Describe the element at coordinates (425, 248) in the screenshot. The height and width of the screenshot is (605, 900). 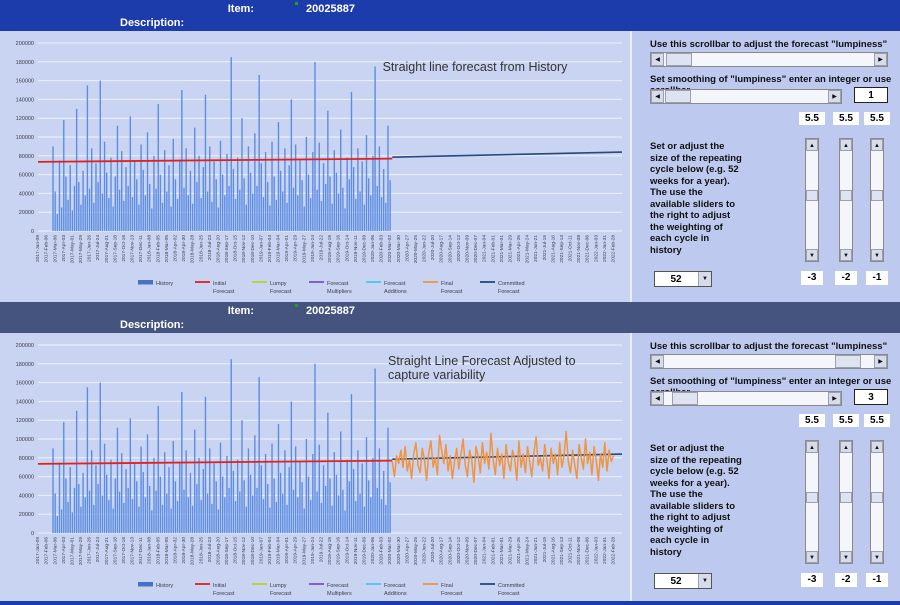
I see `svg-text: 2020-Jun-22` at that location.